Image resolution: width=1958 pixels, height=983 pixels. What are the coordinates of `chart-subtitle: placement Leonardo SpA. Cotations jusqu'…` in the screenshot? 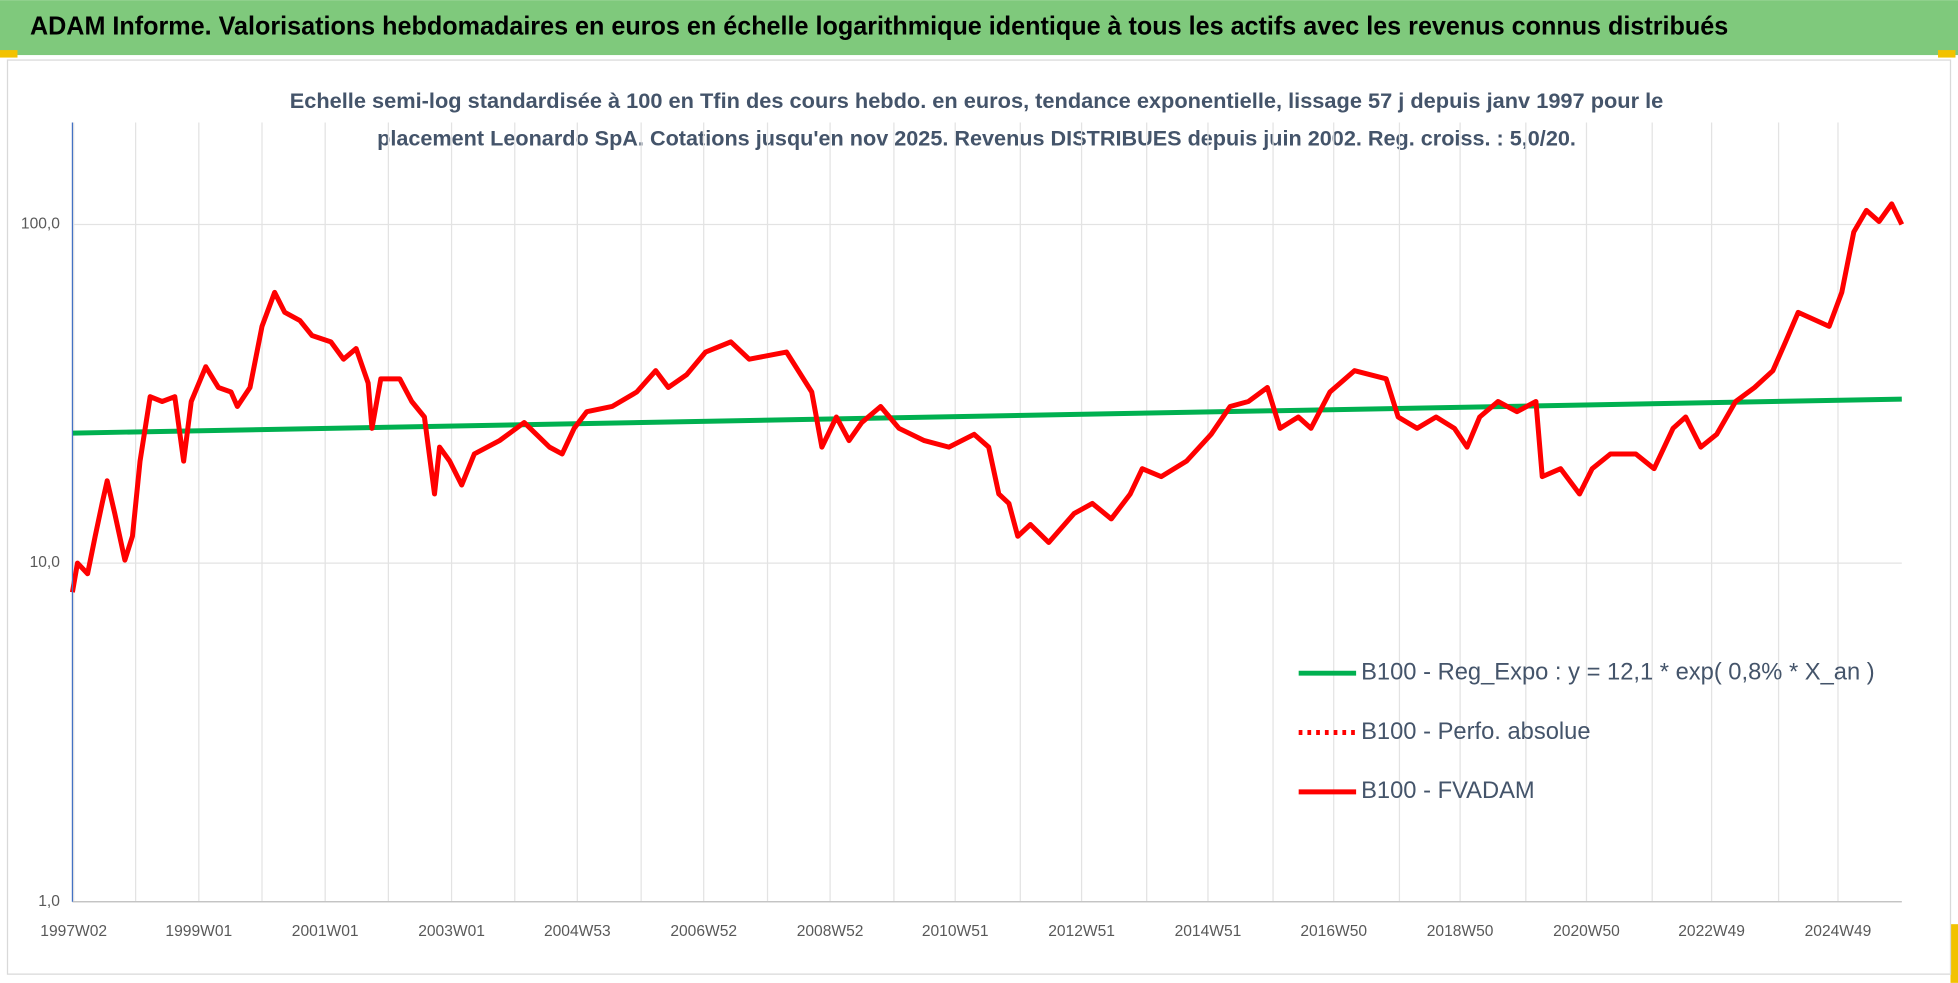 It's located at (976, 139).